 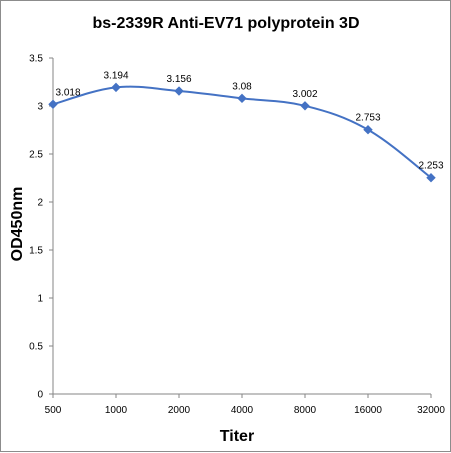 What do you see at coordinates (431, 410) in the screenshot?
I see `x-tick-label: 32000` at bounding box center [431, 410].